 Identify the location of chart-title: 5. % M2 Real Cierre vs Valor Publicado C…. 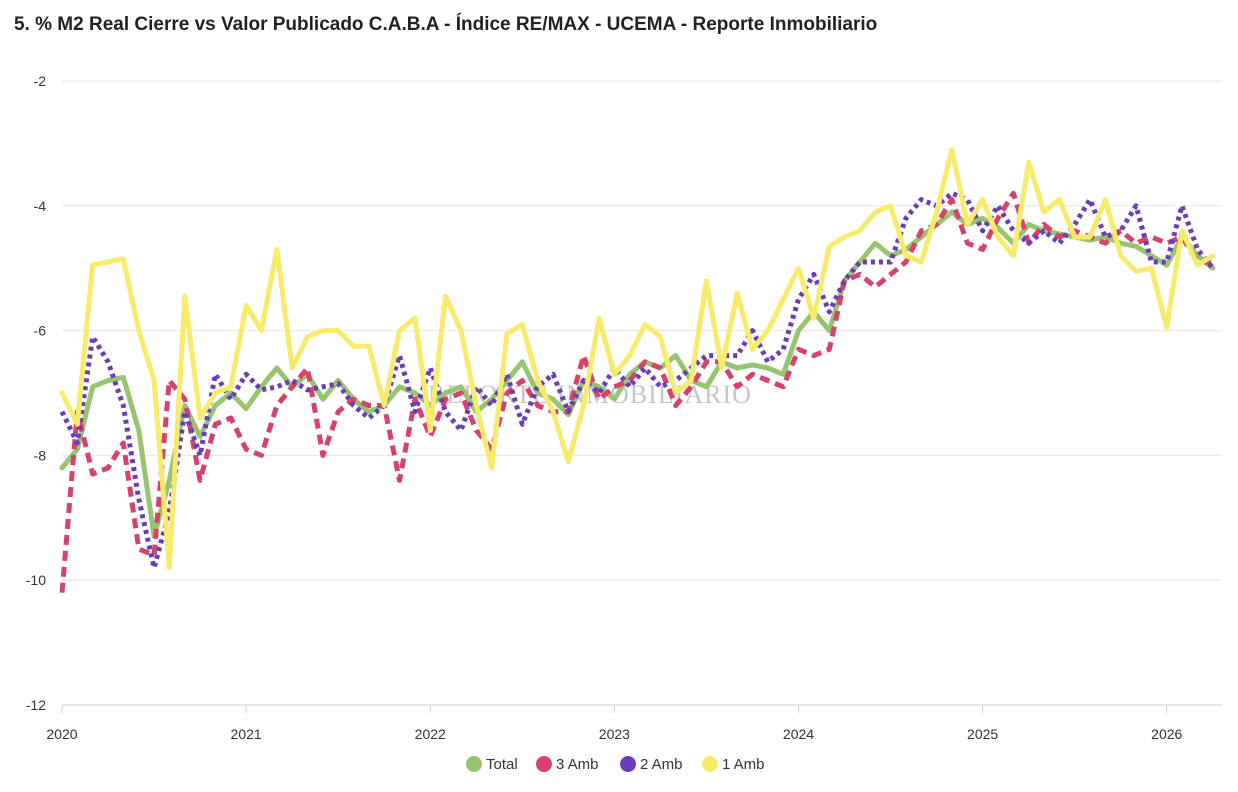
(446, 24).